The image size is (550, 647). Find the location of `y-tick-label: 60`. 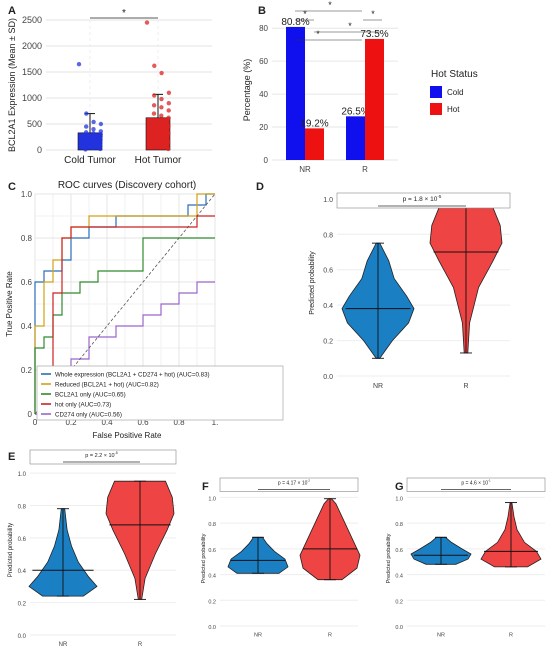

y-tick-label: 60 is located at coordinates (263, 61).